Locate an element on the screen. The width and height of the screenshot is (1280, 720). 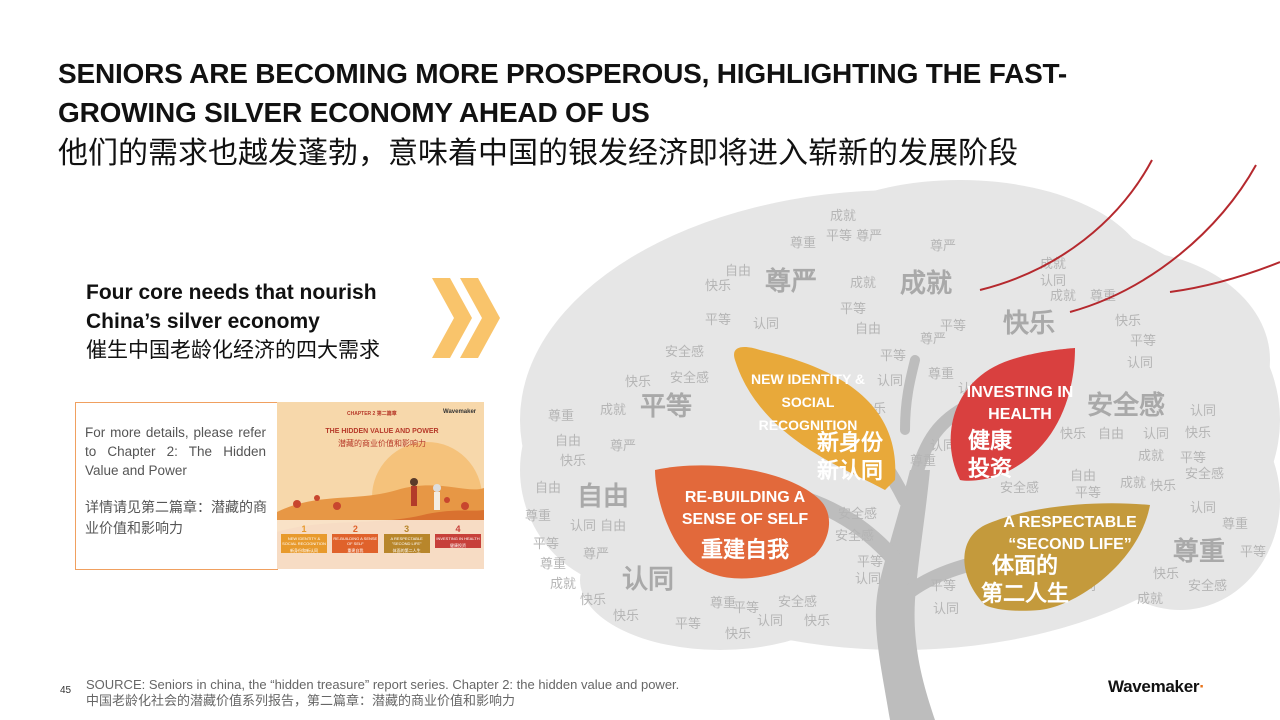
svg-text: 认同 自由 is located at coordinates (598, 526).